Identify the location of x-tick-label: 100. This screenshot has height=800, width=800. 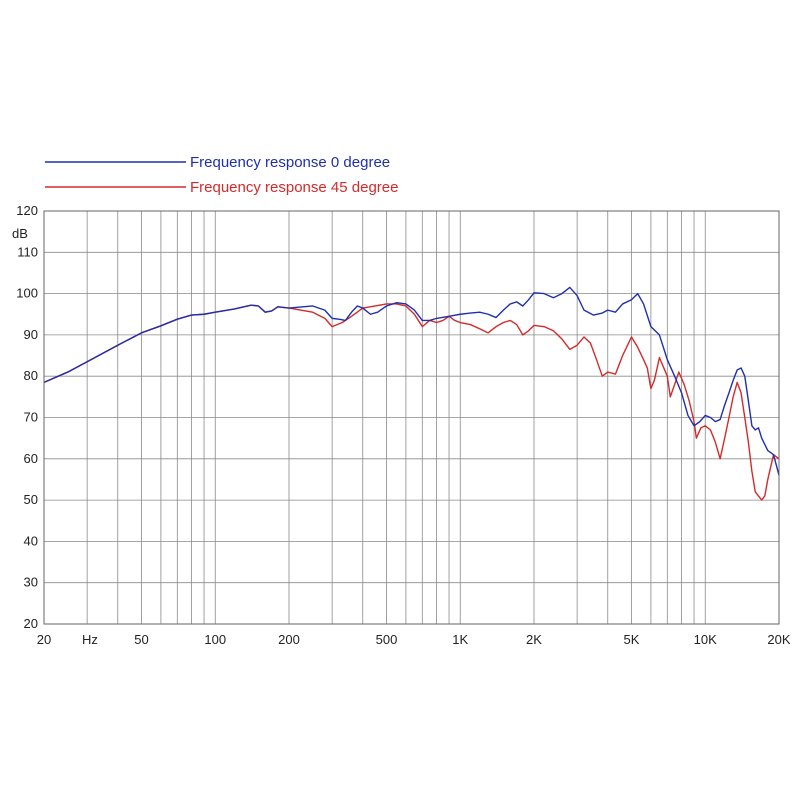
(215, 639).